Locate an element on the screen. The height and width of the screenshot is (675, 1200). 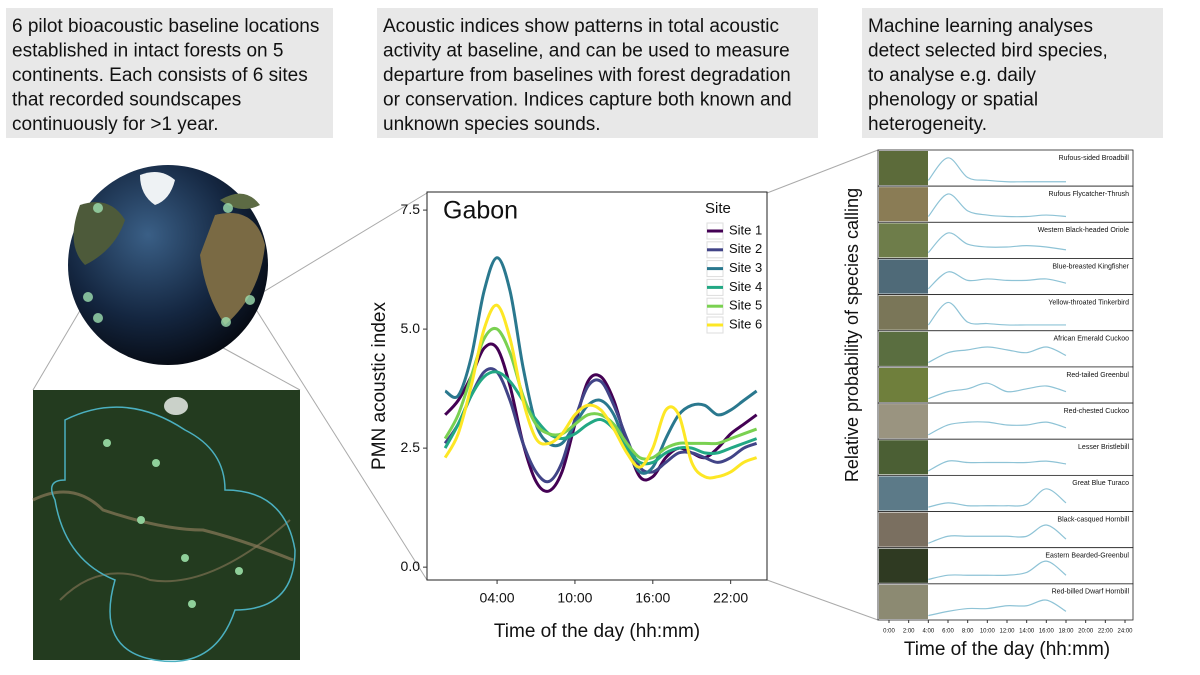
panel-text: continuously for >1 year. is located at coordinates (115, 124).